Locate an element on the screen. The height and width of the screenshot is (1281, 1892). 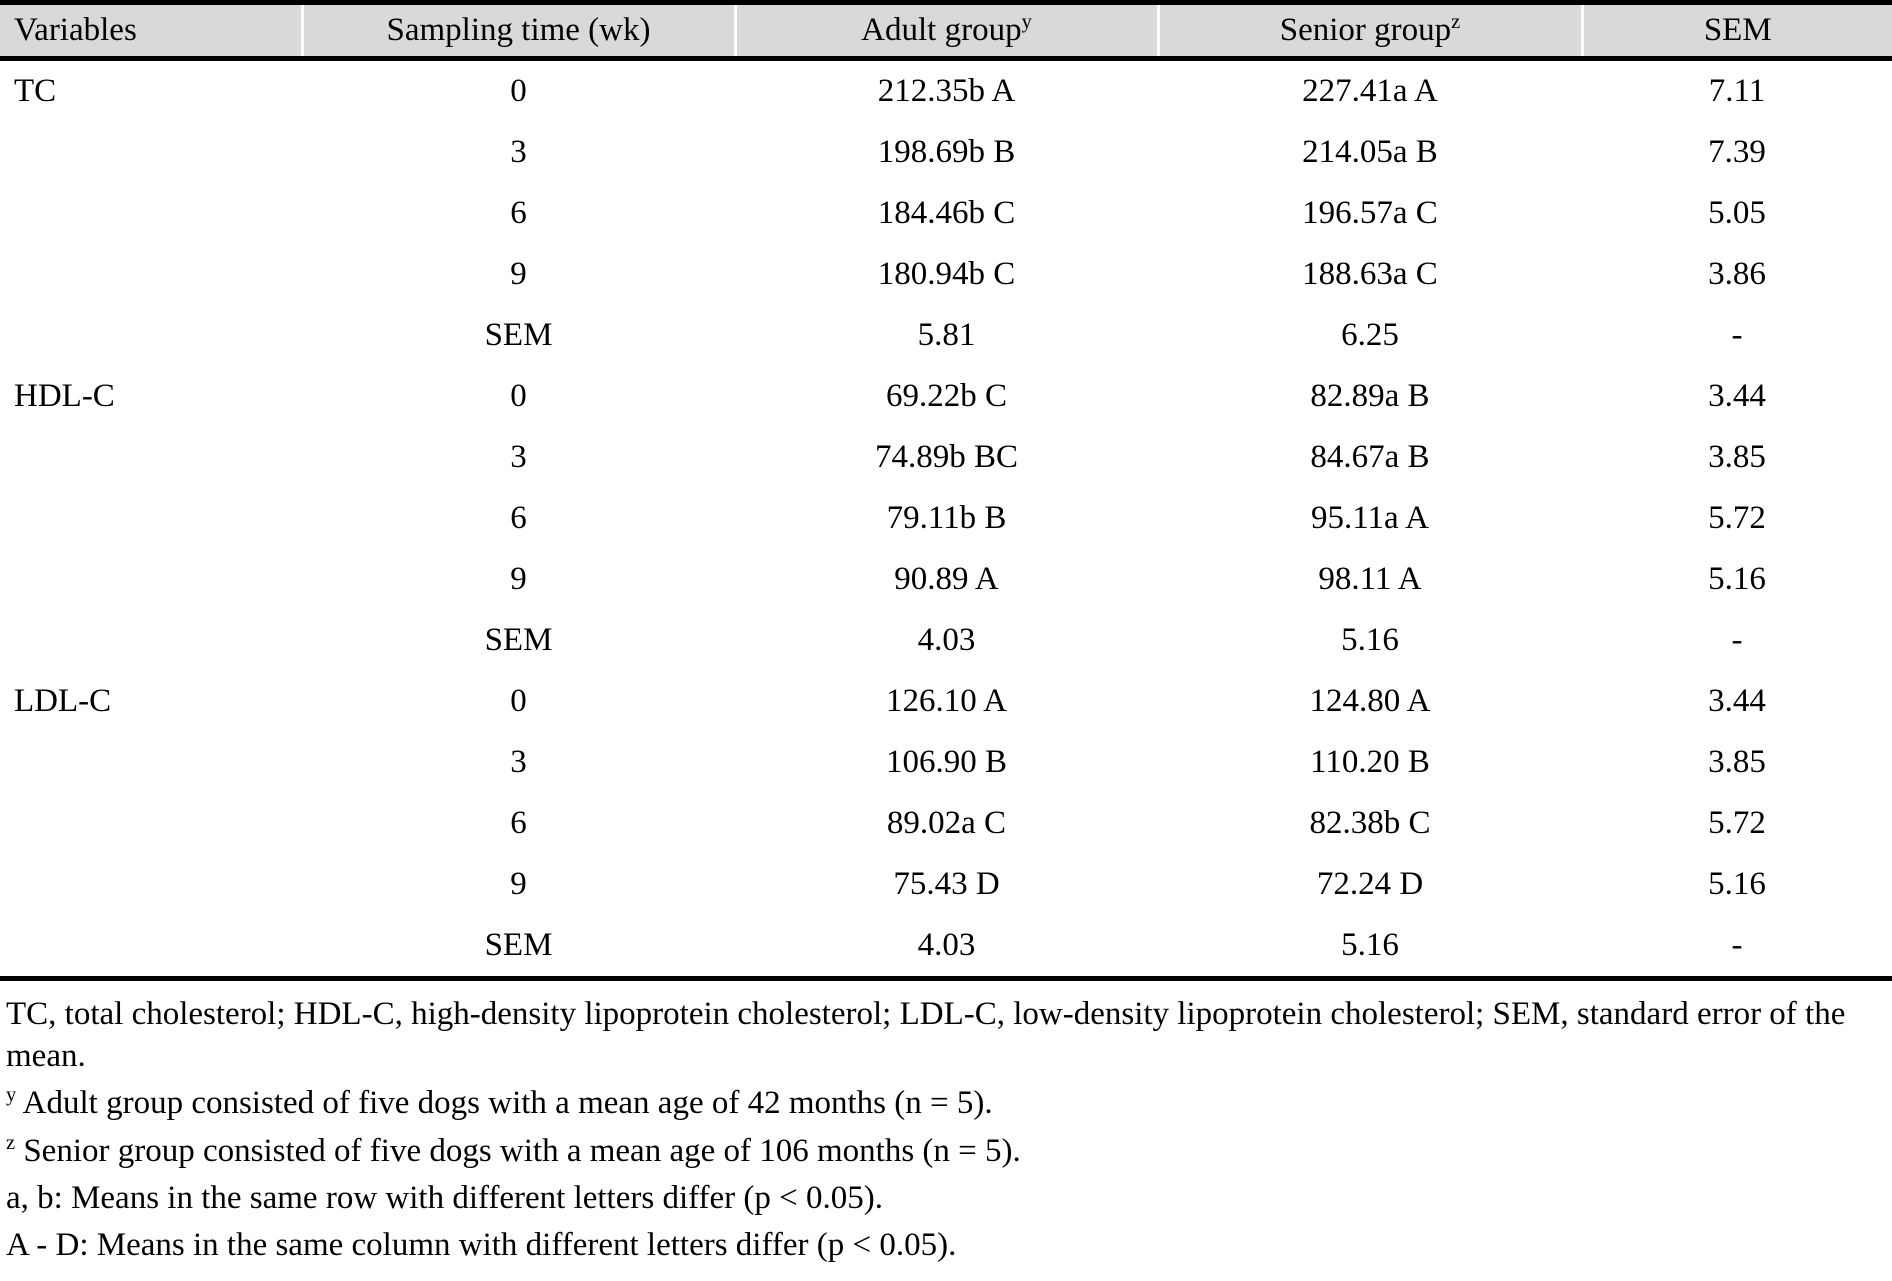
cell-senior-value: 188.63a C is located at coordinates (1370, 274).